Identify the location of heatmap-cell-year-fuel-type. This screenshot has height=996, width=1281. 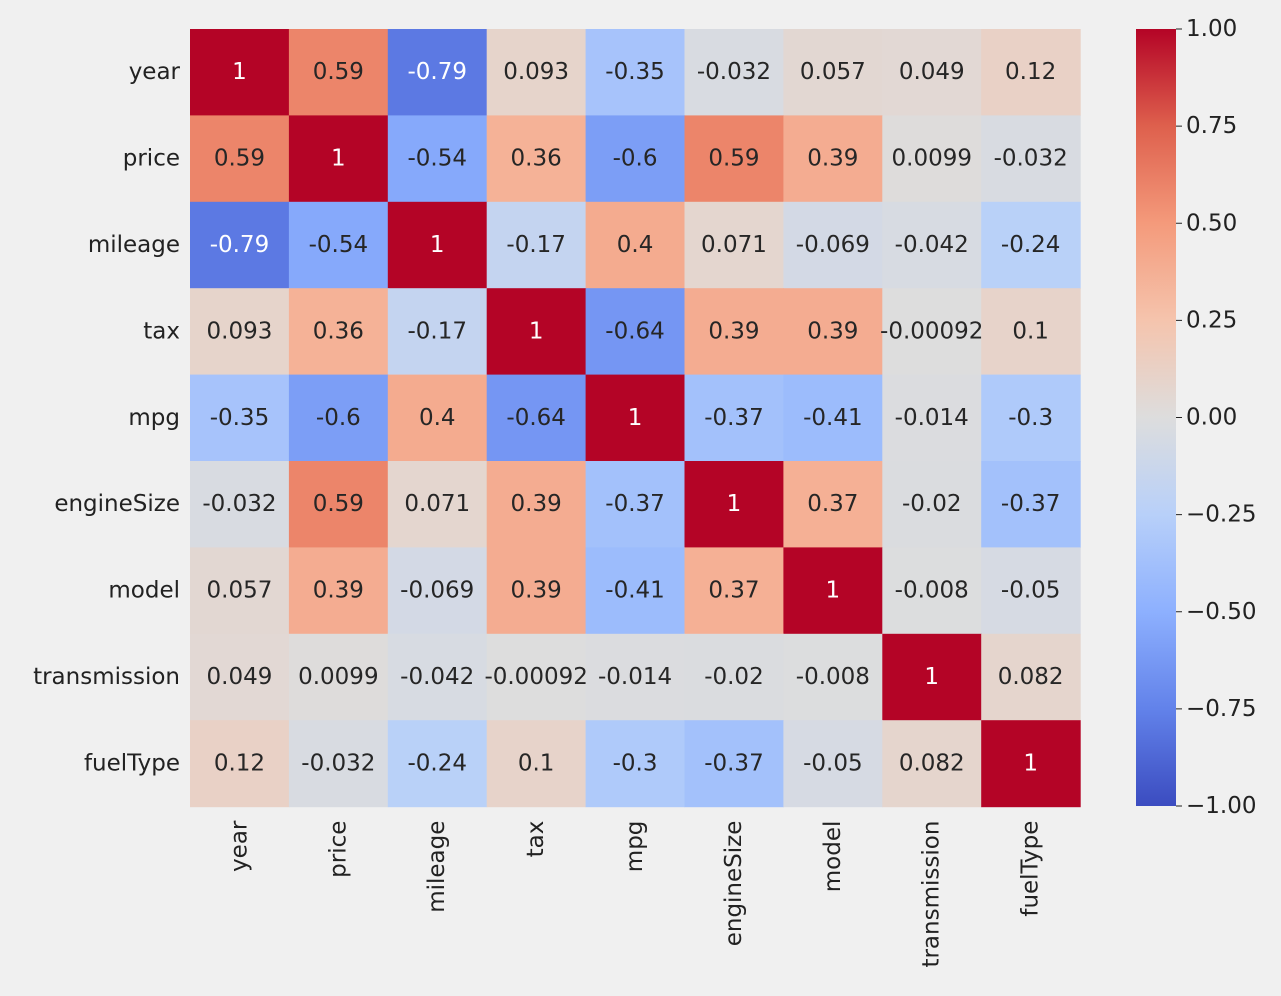
(1031, 72).